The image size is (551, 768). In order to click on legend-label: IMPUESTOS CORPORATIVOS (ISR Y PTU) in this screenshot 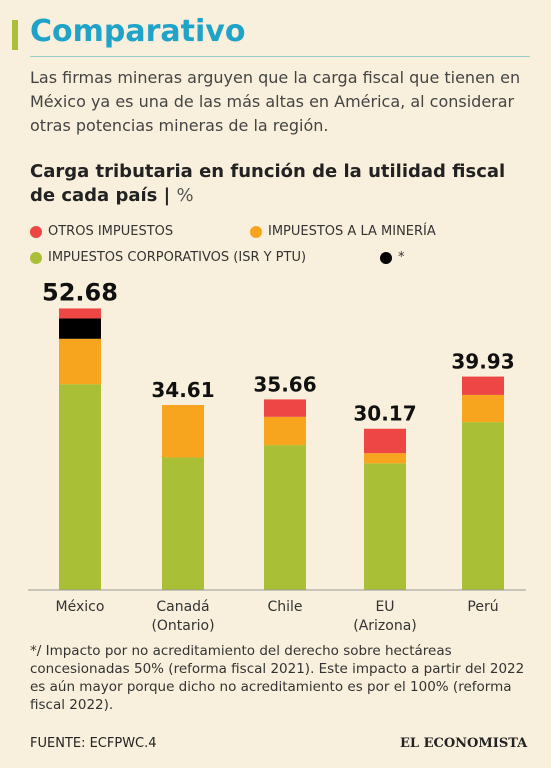, I will do `click(177, 257)`.